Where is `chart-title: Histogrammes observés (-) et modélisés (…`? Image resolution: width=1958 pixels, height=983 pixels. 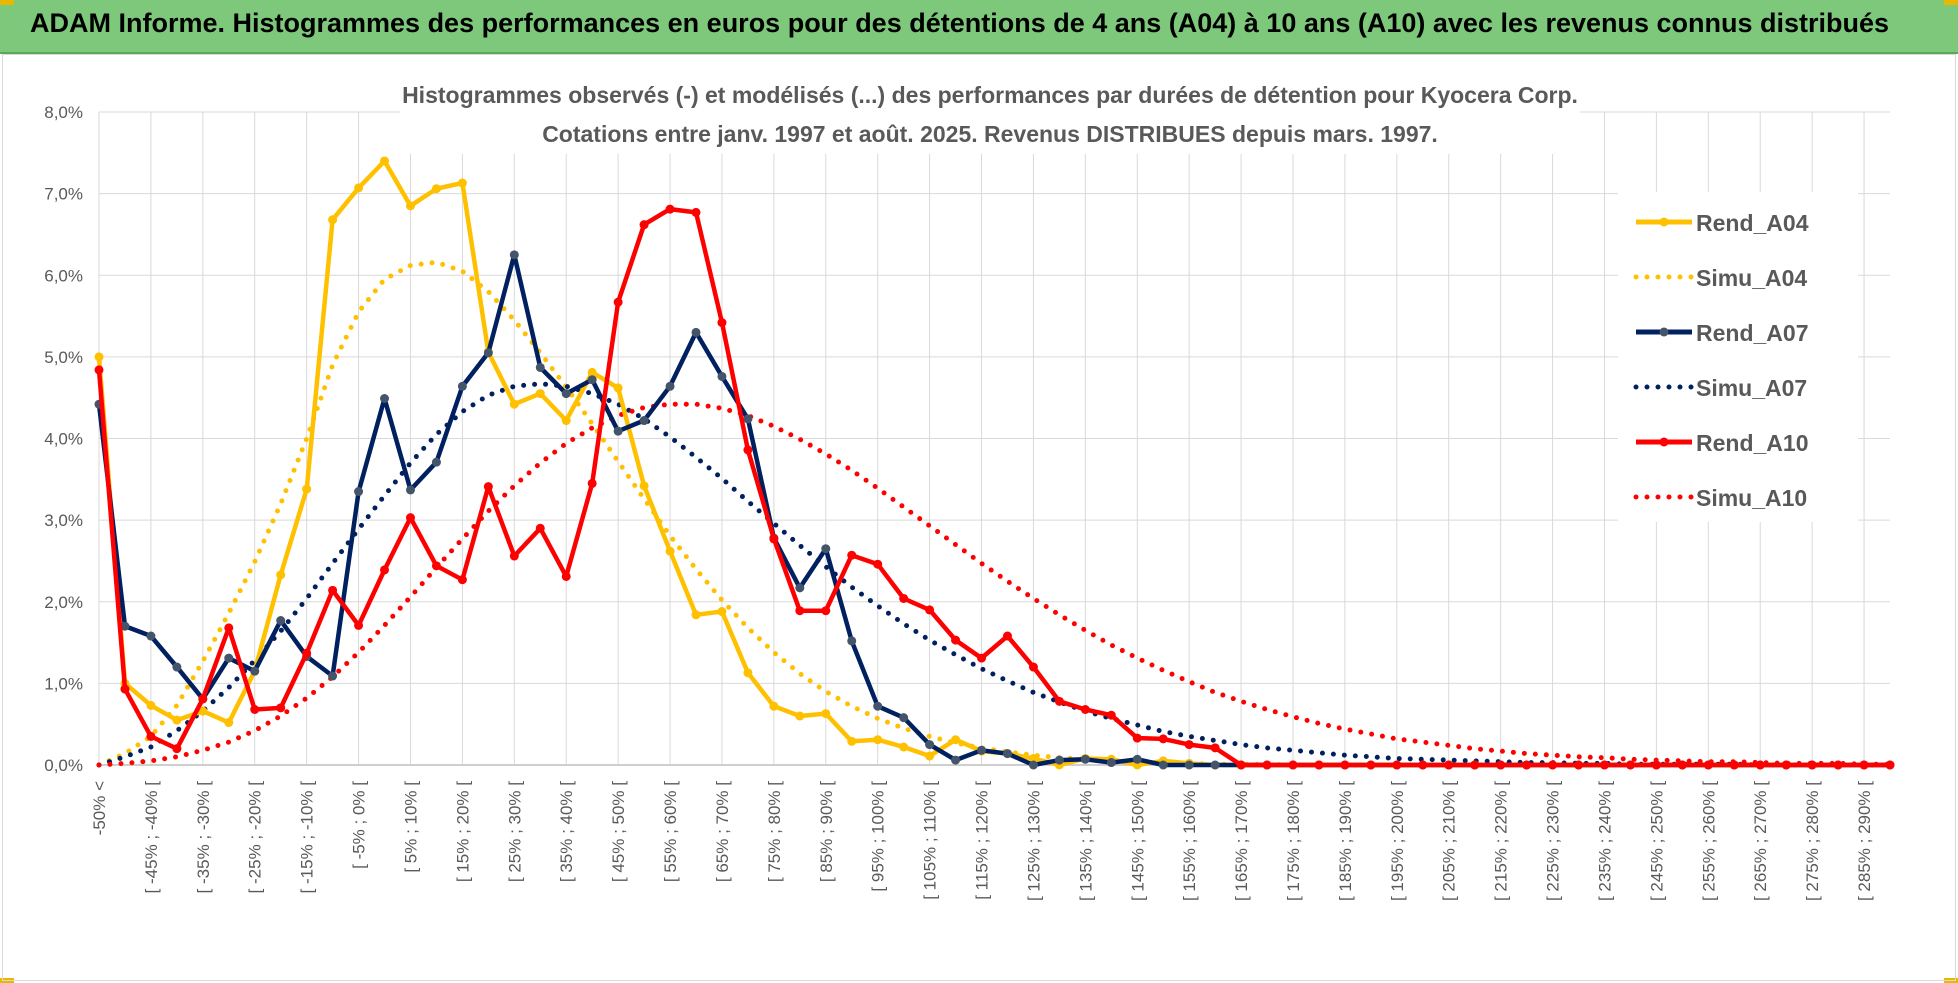
chart-title: Histogrammes observés (-) et modélisés (… is located at coordinates (990, 95).